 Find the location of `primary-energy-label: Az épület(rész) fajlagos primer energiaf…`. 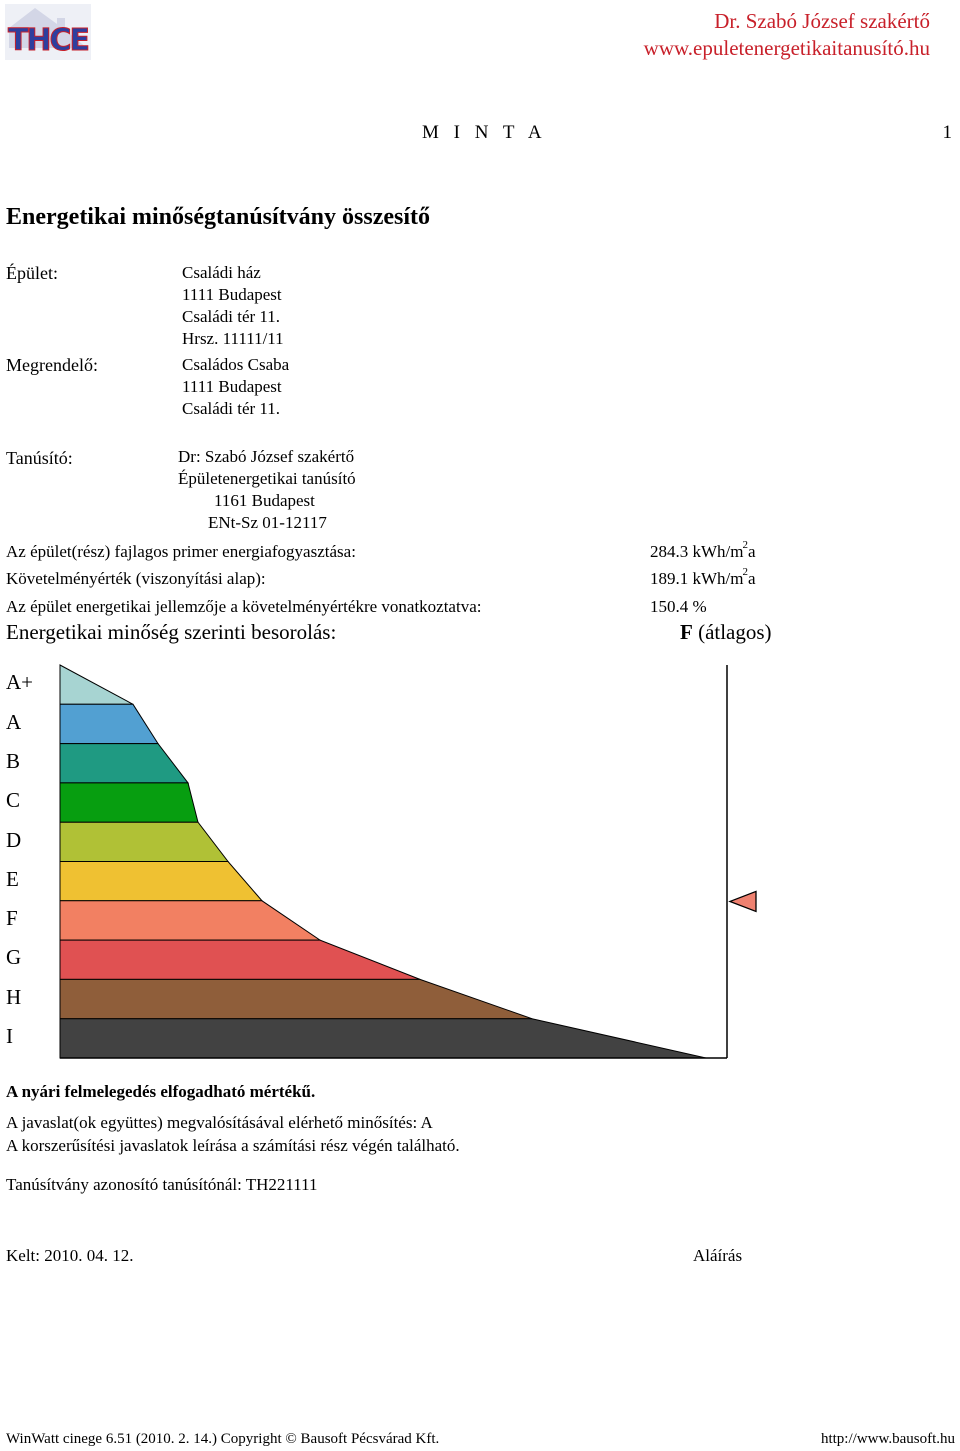

primary-energy-label: Az épület(rész) fajlagos primer energiaf… is located at coordinates (181, 551).